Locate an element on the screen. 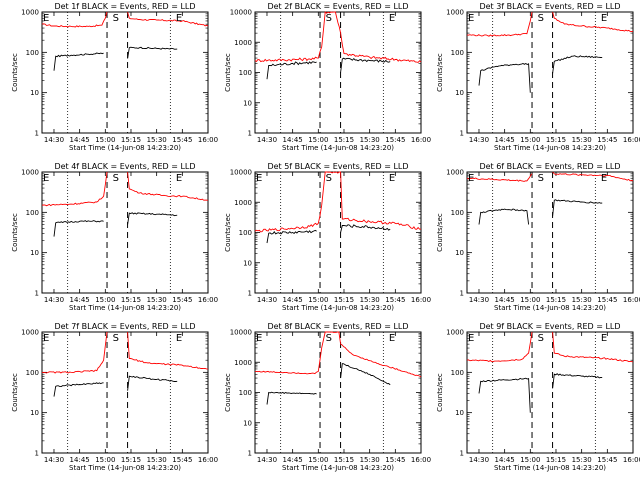  x-tick-label: 14:45 is located at coordinates (293, 140).